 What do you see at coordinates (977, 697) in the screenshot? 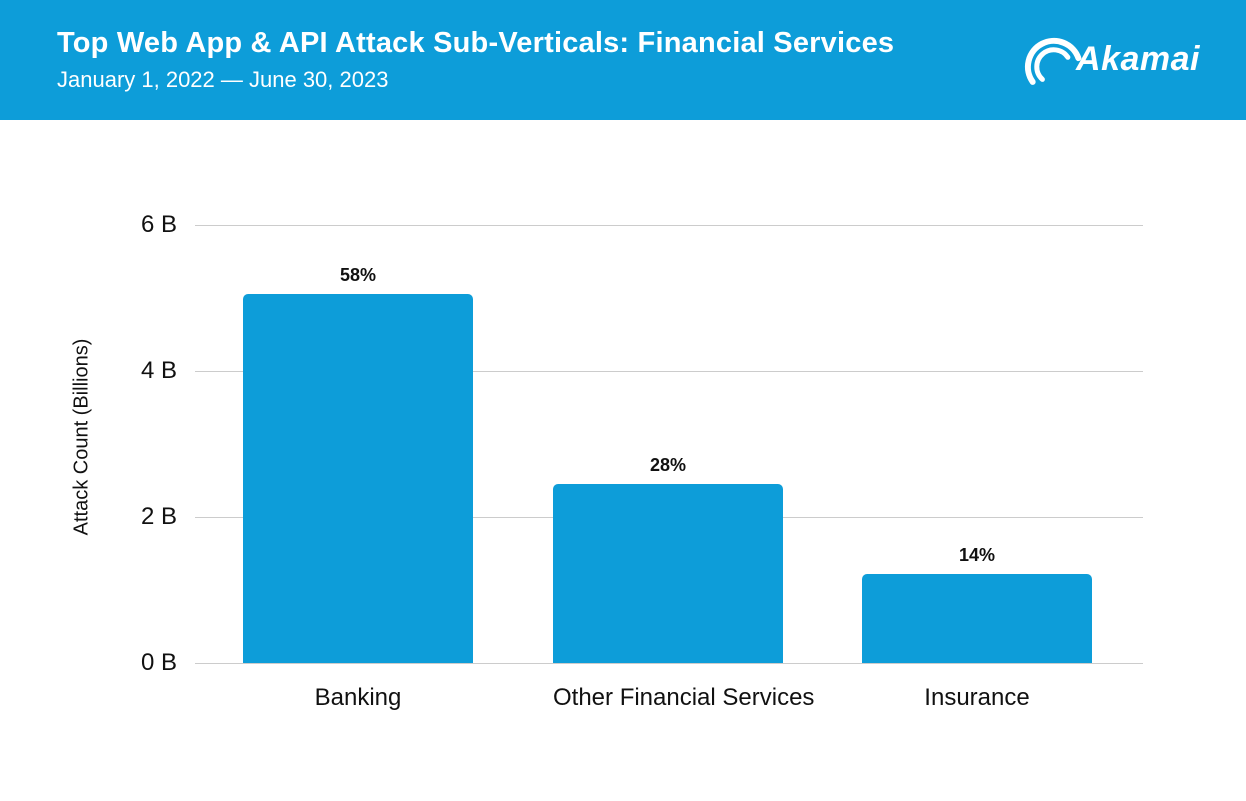
I see `x-category-label-insurance: Insurance` at bounding box center [977, 697].